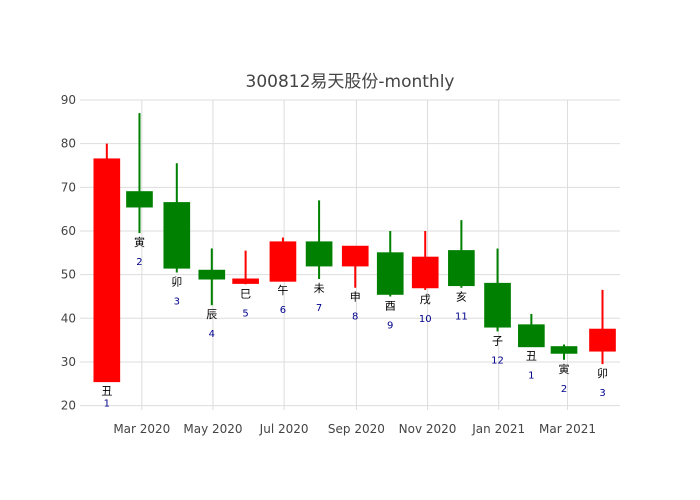  What do you see at coordinates (390, 305) in the screenshot?
I see `branch-label: 酉` at bounding box center [390, 305].